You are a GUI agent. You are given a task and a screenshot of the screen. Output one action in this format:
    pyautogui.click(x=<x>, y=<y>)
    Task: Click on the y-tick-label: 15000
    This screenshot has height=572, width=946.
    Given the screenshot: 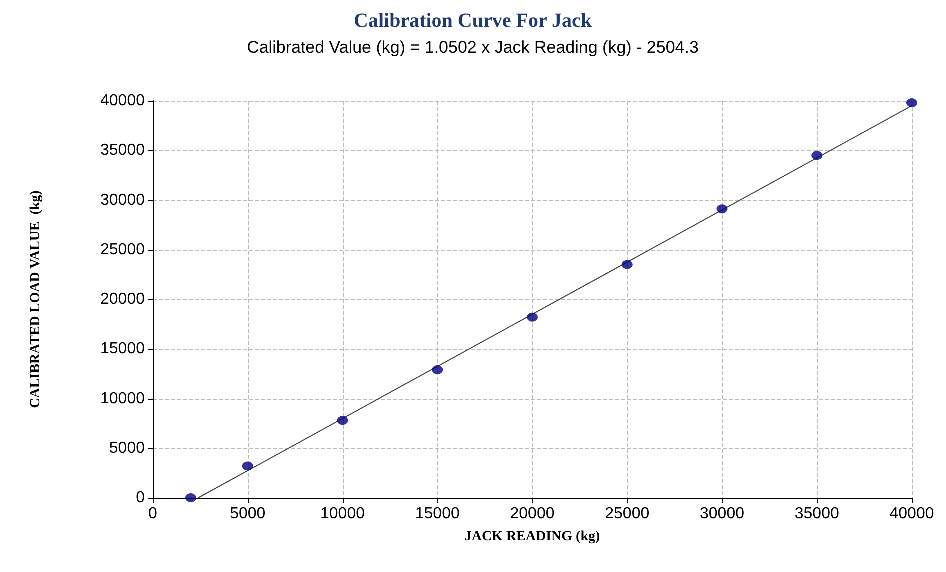 What is the action you would take?
    pyautogui.click(x=123, y=349)
    